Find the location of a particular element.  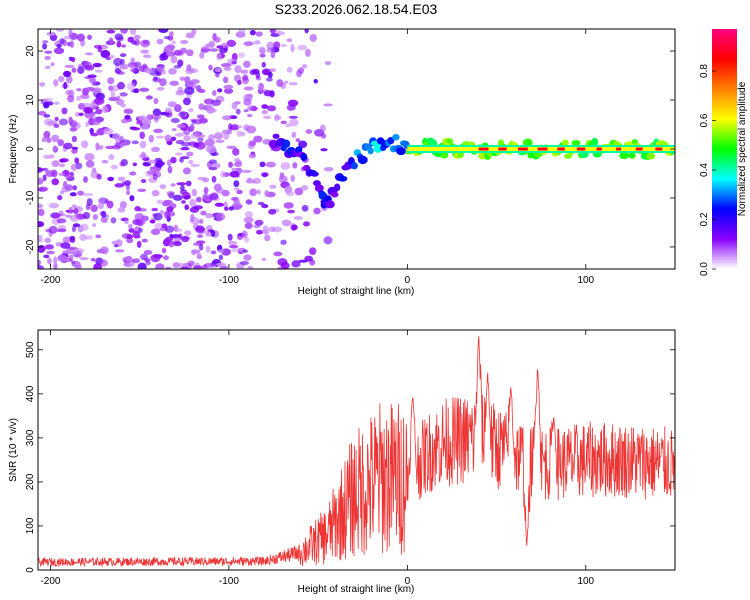

snr-y-label: SNR (10 * v/v) is located at coordinates (13, 450).